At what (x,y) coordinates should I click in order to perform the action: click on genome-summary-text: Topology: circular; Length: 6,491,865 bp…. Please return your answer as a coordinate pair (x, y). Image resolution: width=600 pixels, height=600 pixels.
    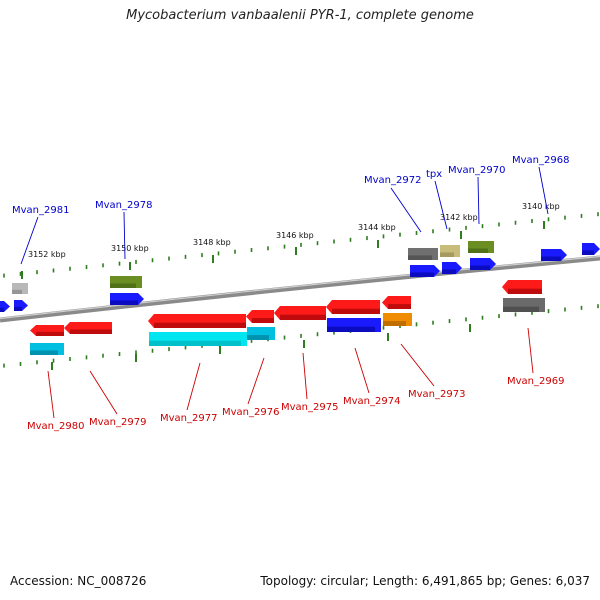
    Looking at the image, I should click on (425, 581).